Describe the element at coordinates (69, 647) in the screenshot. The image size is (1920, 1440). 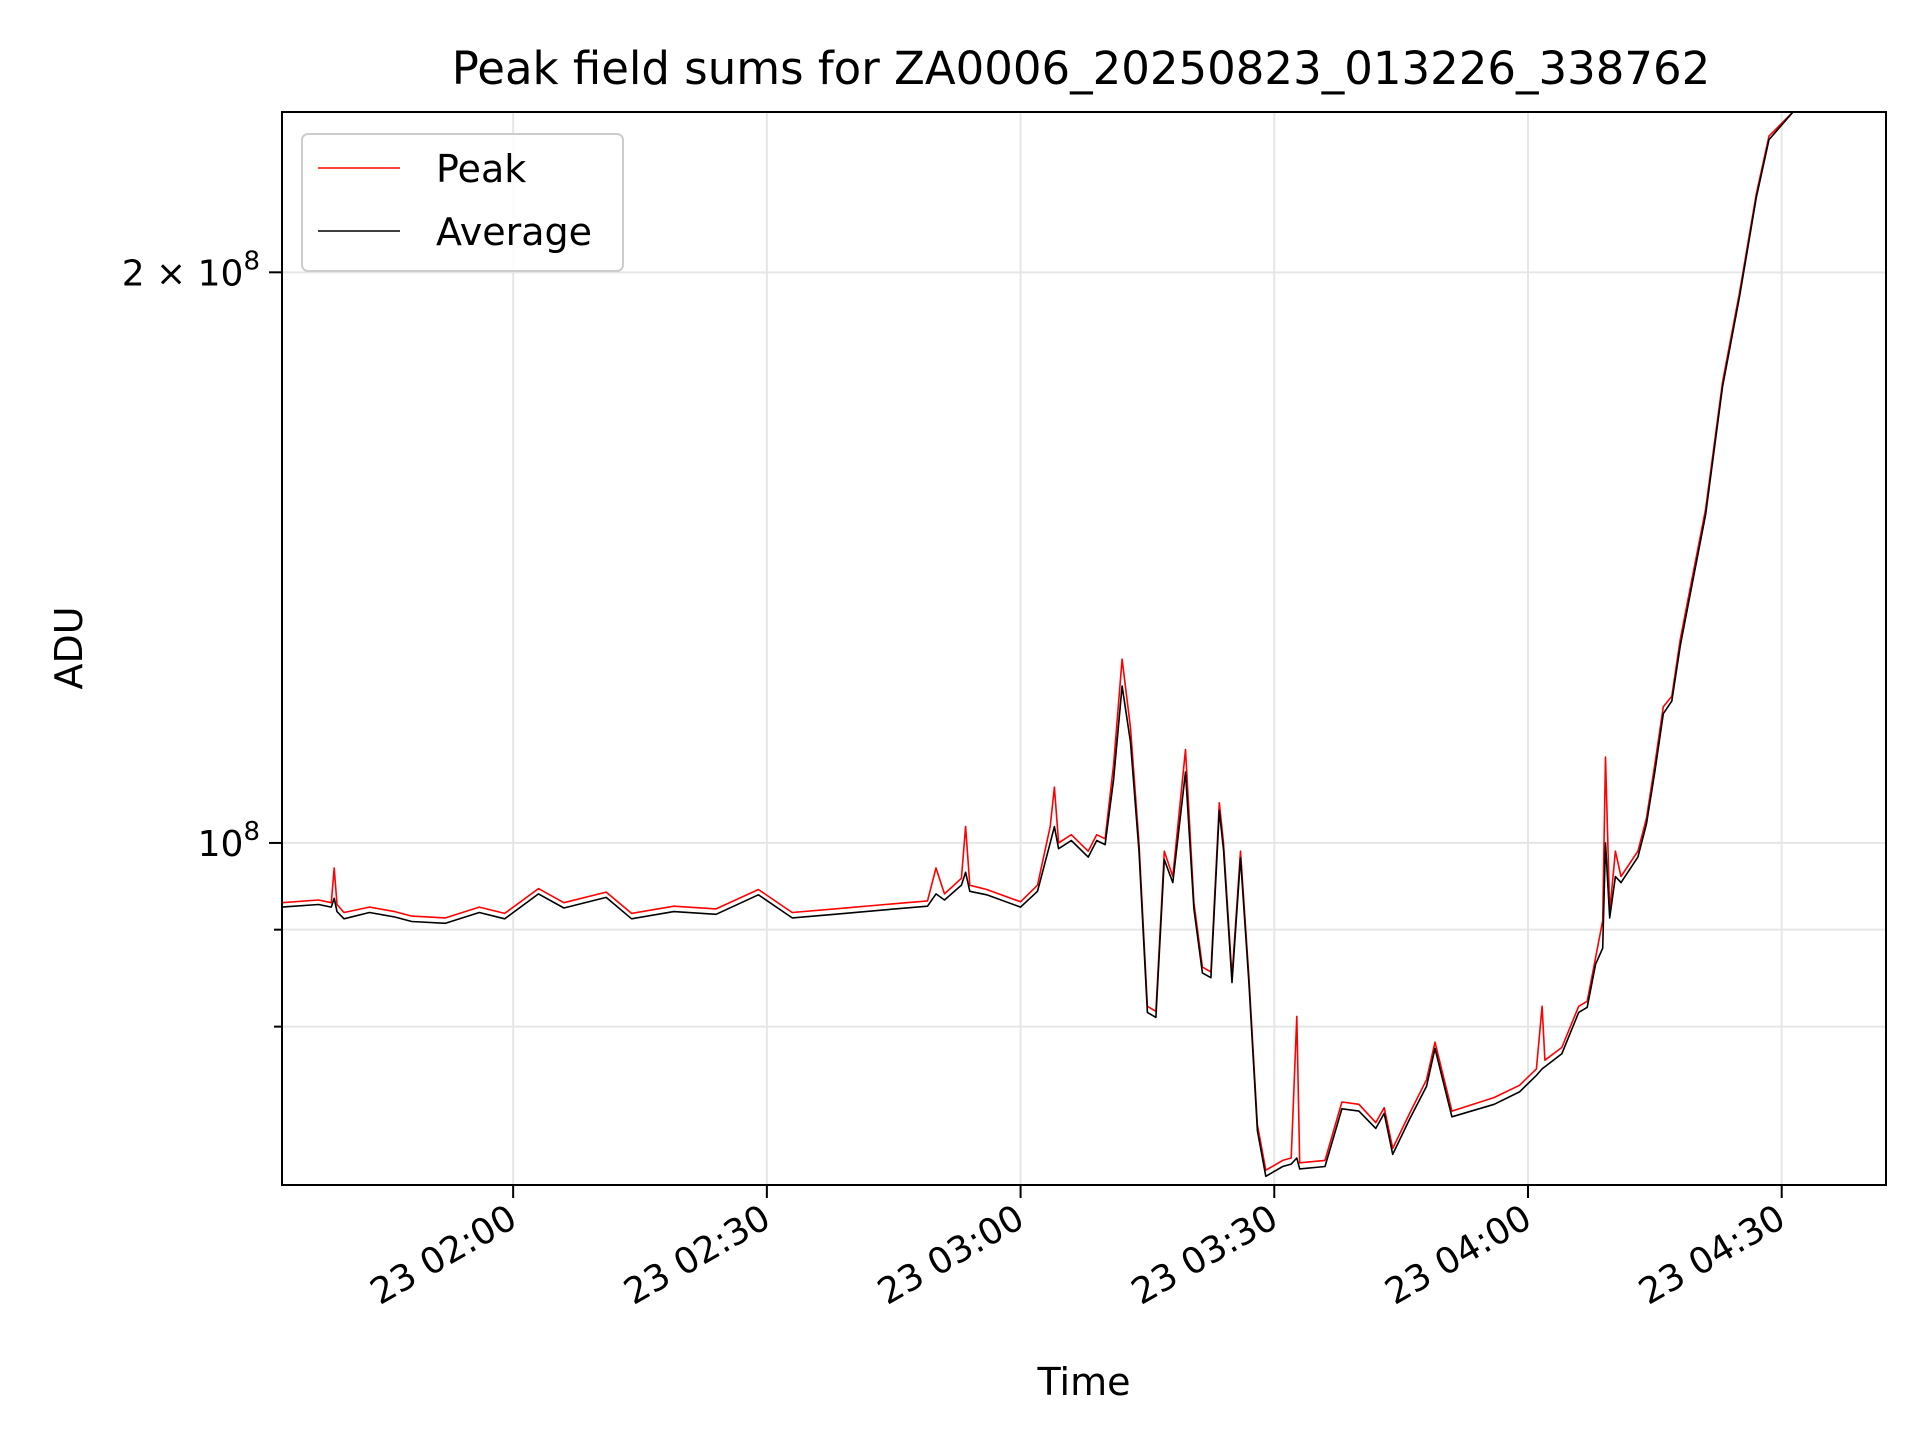
I see `y-axis-label: ADU` at that location.